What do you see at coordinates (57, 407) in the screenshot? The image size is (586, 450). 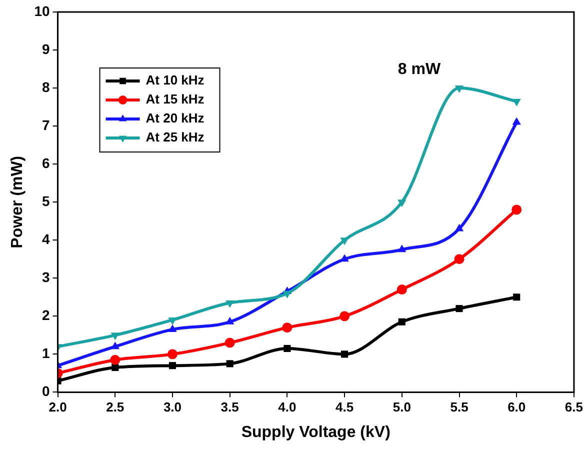 I see `x-tick-label: 2.0` at bounding box center [57, 407].